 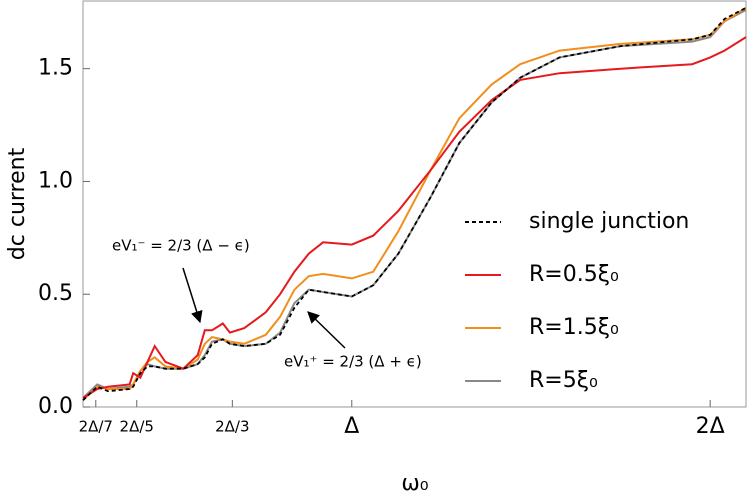 What do you see at coordinates (710, 426) in the screenshot?
I see `x-tick-label: 2Δ` at bounding box center [710, 426].